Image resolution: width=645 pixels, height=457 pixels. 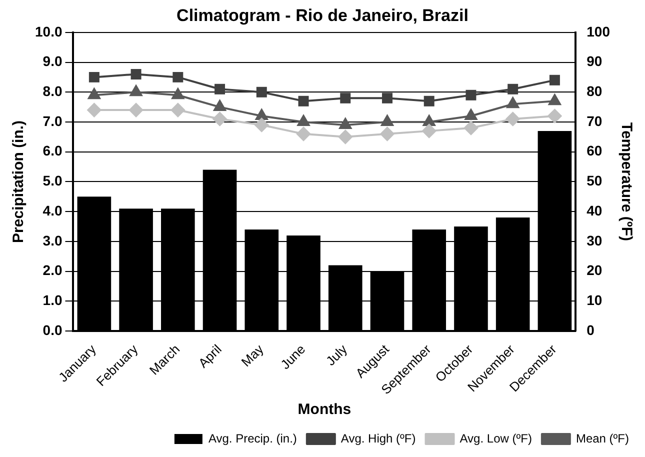 What do you see at coordinates (52, 150) in the screenshot?
I see `y-tick-label: 6.0` at bounding box center [52, 150].